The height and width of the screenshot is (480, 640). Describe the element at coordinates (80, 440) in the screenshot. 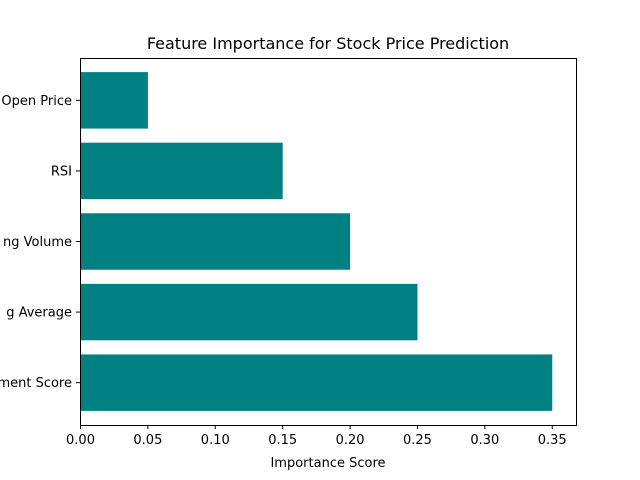

I see `x-tick-label: 0.00` at that location.